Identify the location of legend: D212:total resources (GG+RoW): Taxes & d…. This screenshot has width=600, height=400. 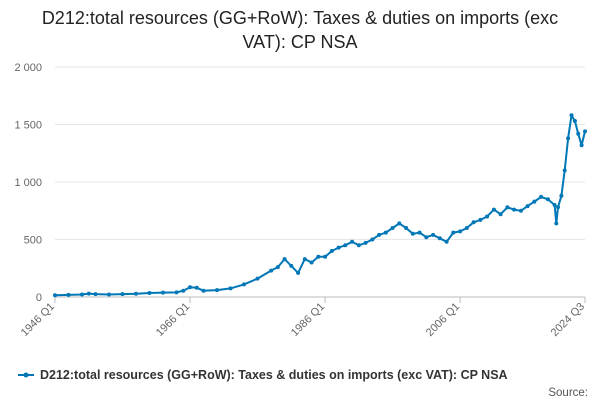
(263, 375).